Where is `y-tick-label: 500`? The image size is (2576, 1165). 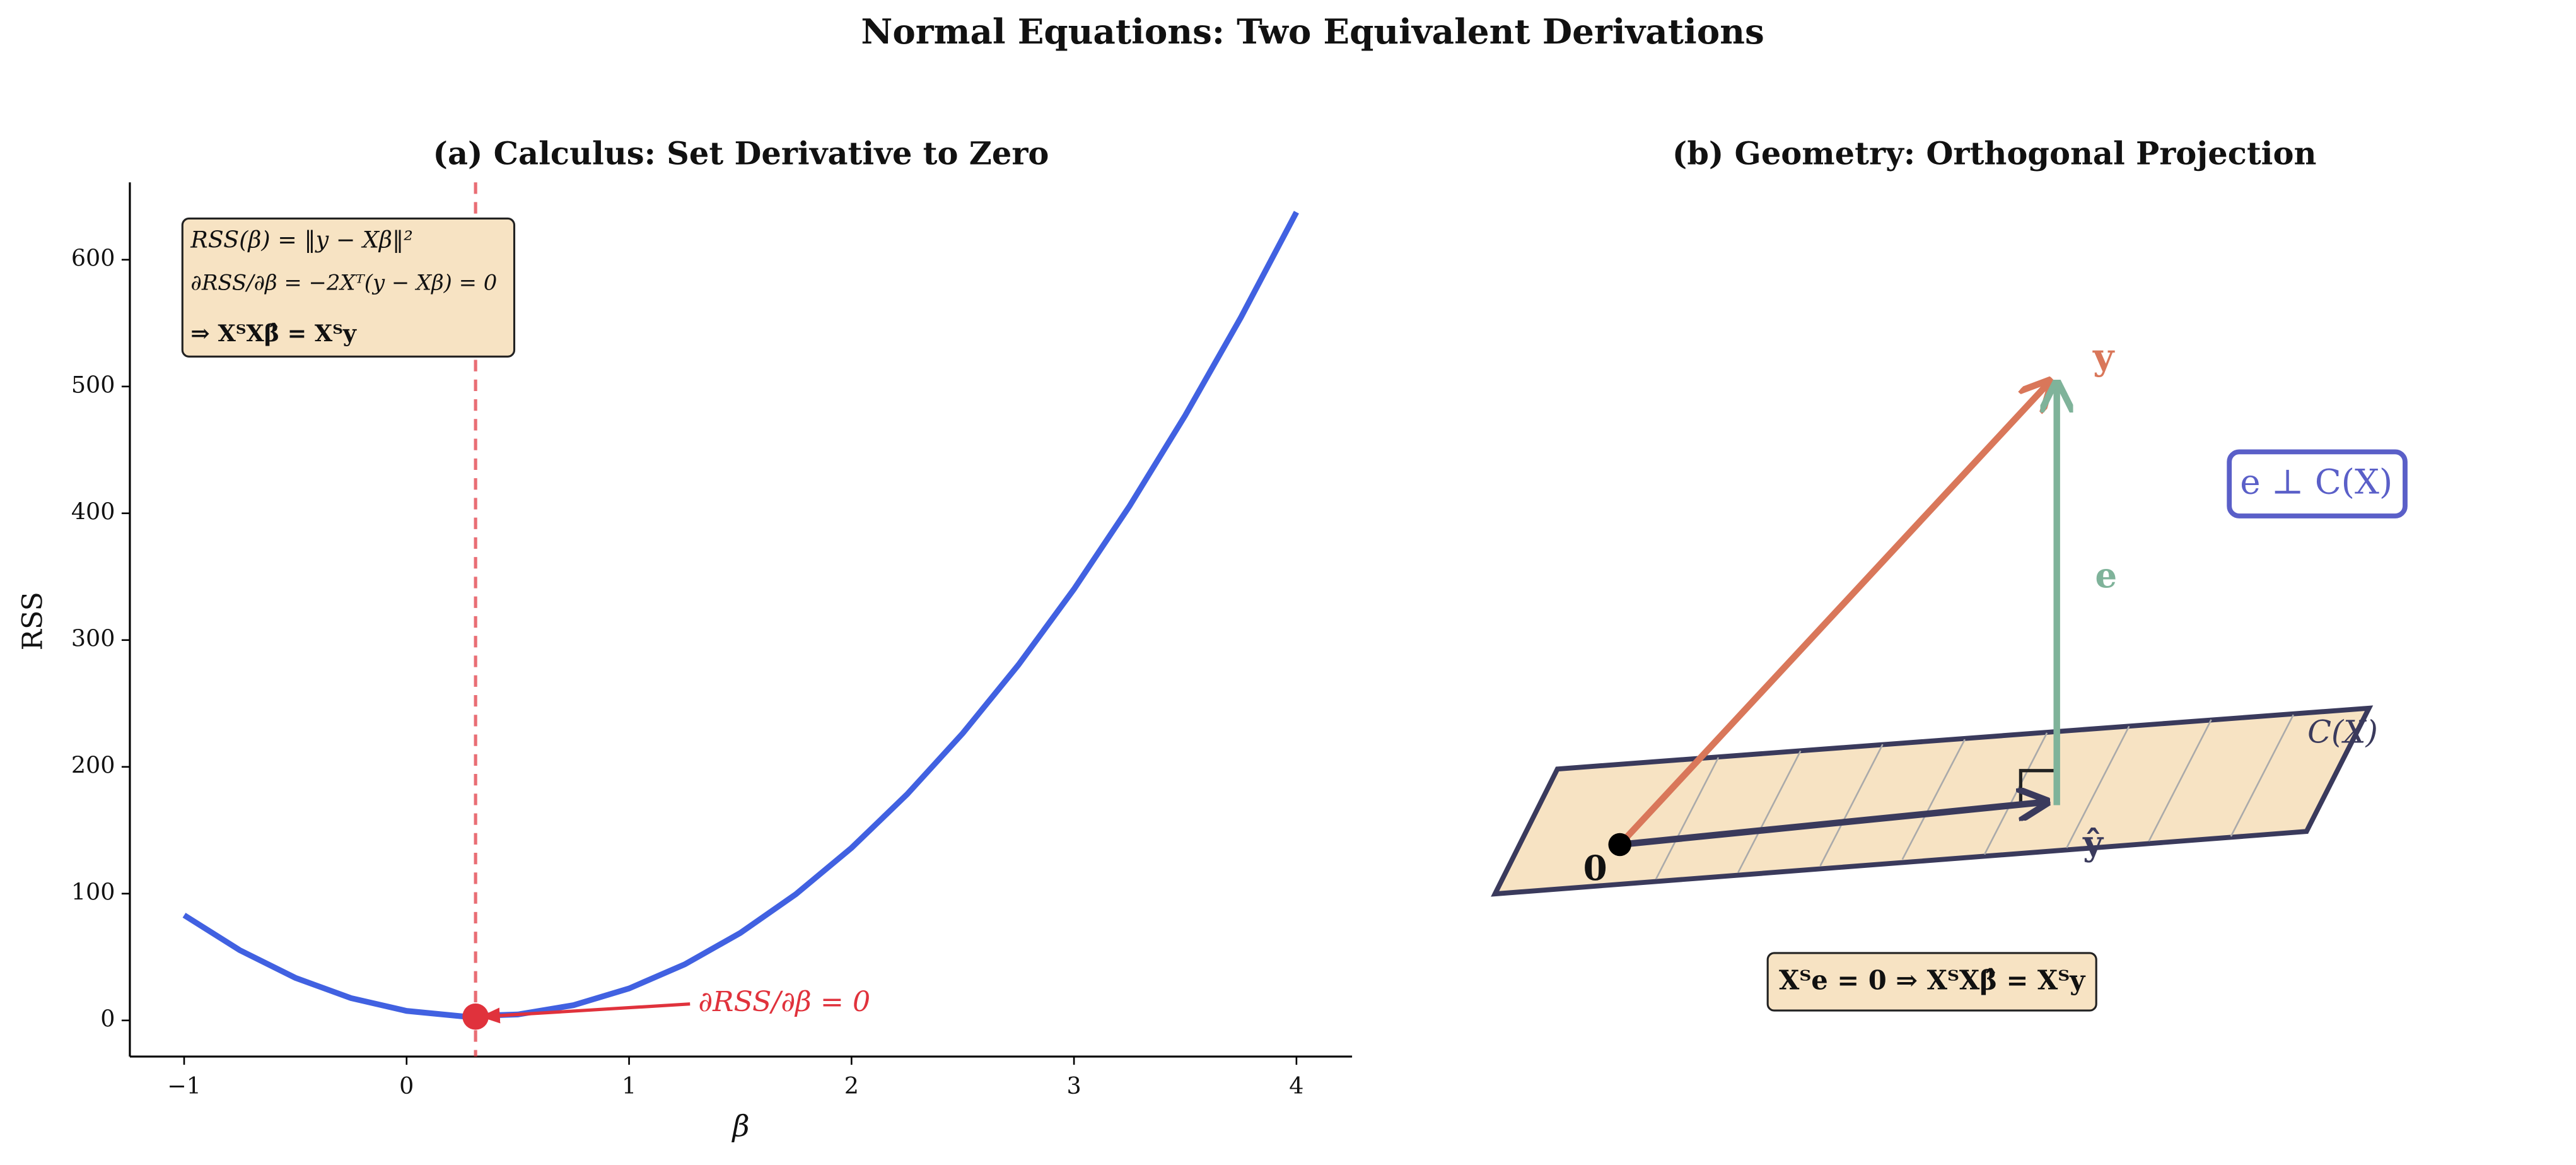
y-tick-label: 500 is located at coordinates (93, 384).